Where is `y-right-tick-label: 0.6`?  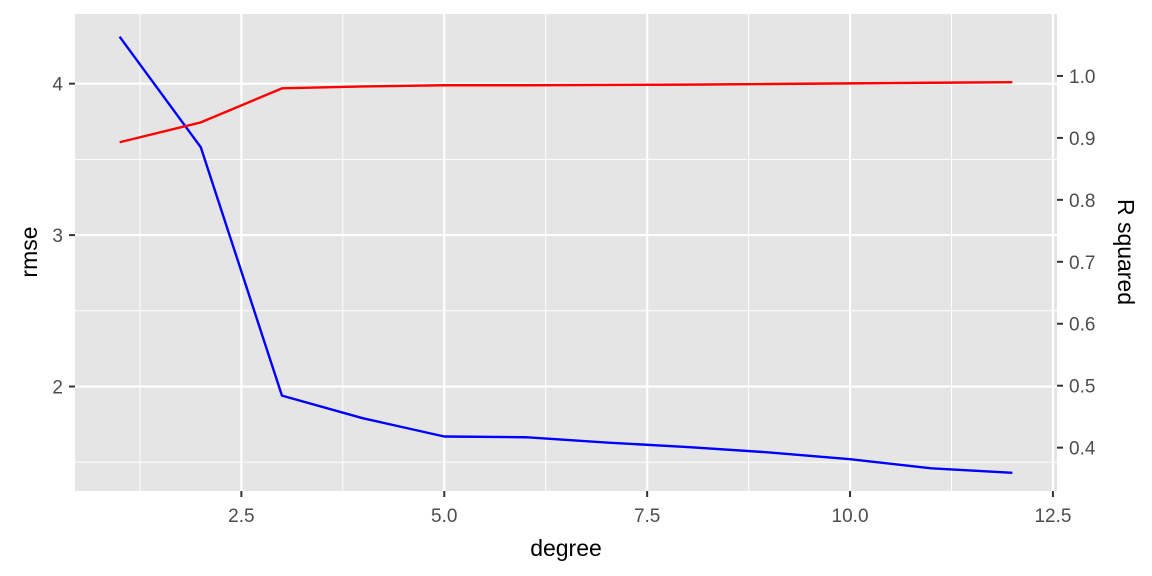
y-right-tick-label: 0.6 is located at coordinates (1082, 325).